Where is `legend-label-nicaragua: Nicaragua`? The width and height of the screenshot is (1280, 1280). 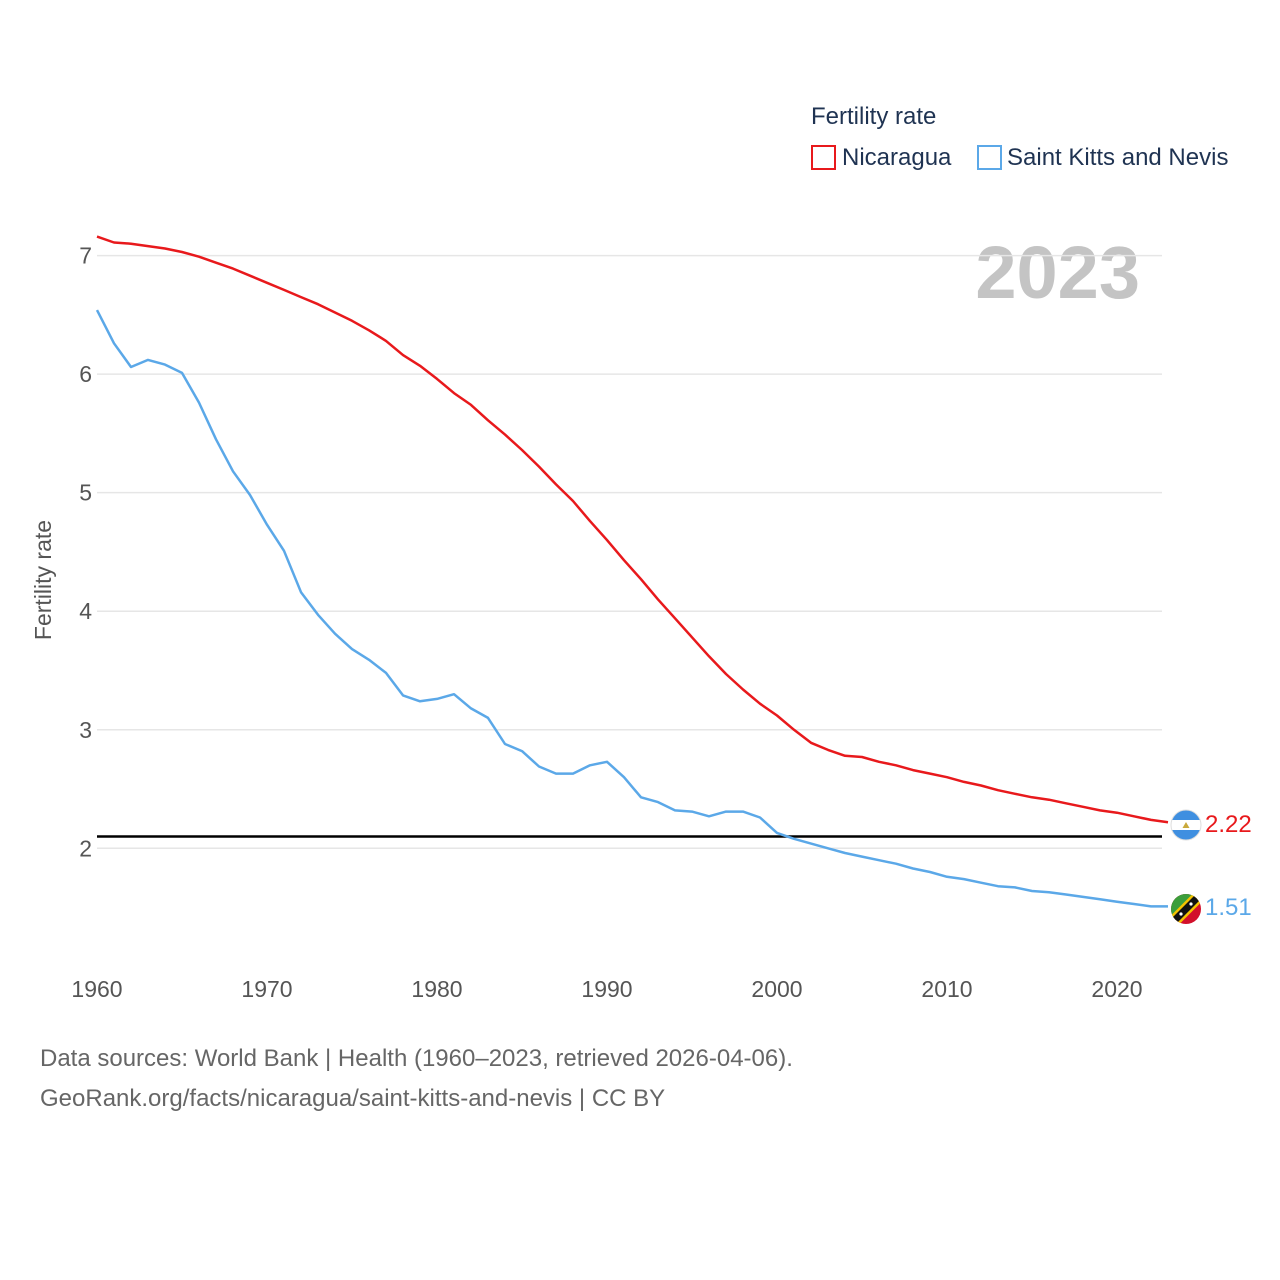
legend-label-nicaragua: Nicaragua is located at coordinates (897, 157).